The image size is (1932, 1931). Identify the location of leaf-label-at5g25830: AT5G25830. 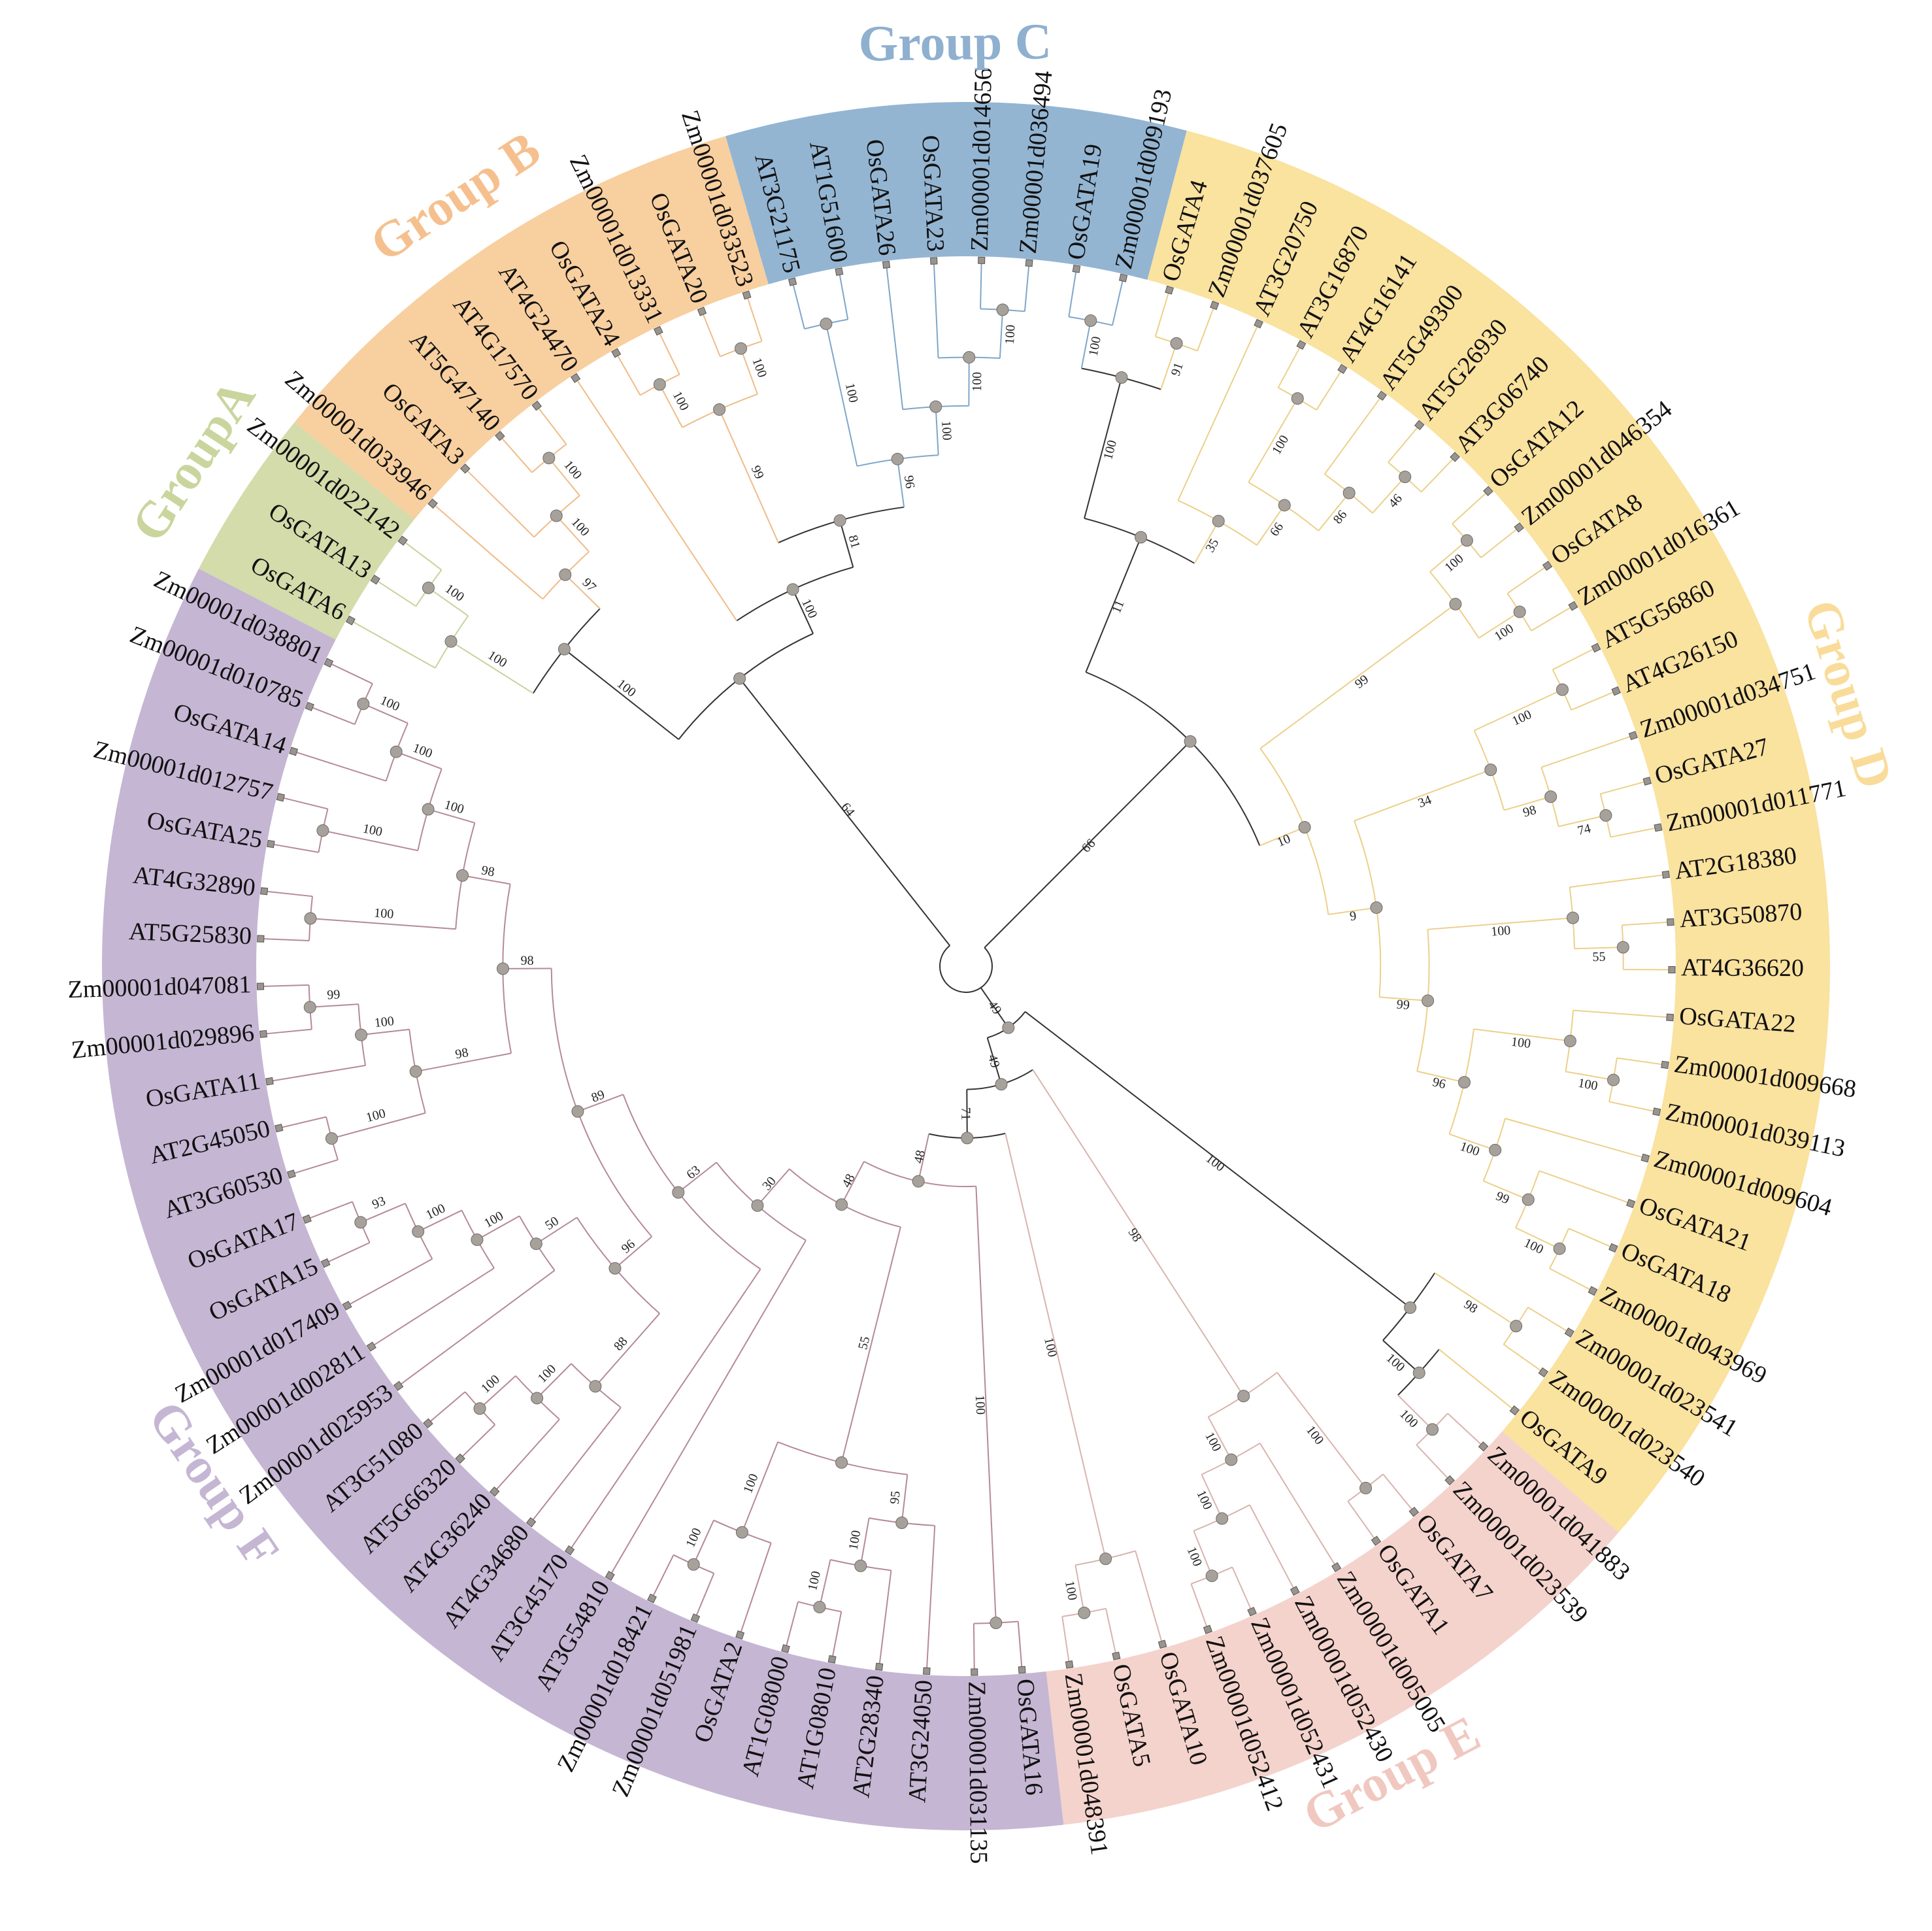
(190, 934).